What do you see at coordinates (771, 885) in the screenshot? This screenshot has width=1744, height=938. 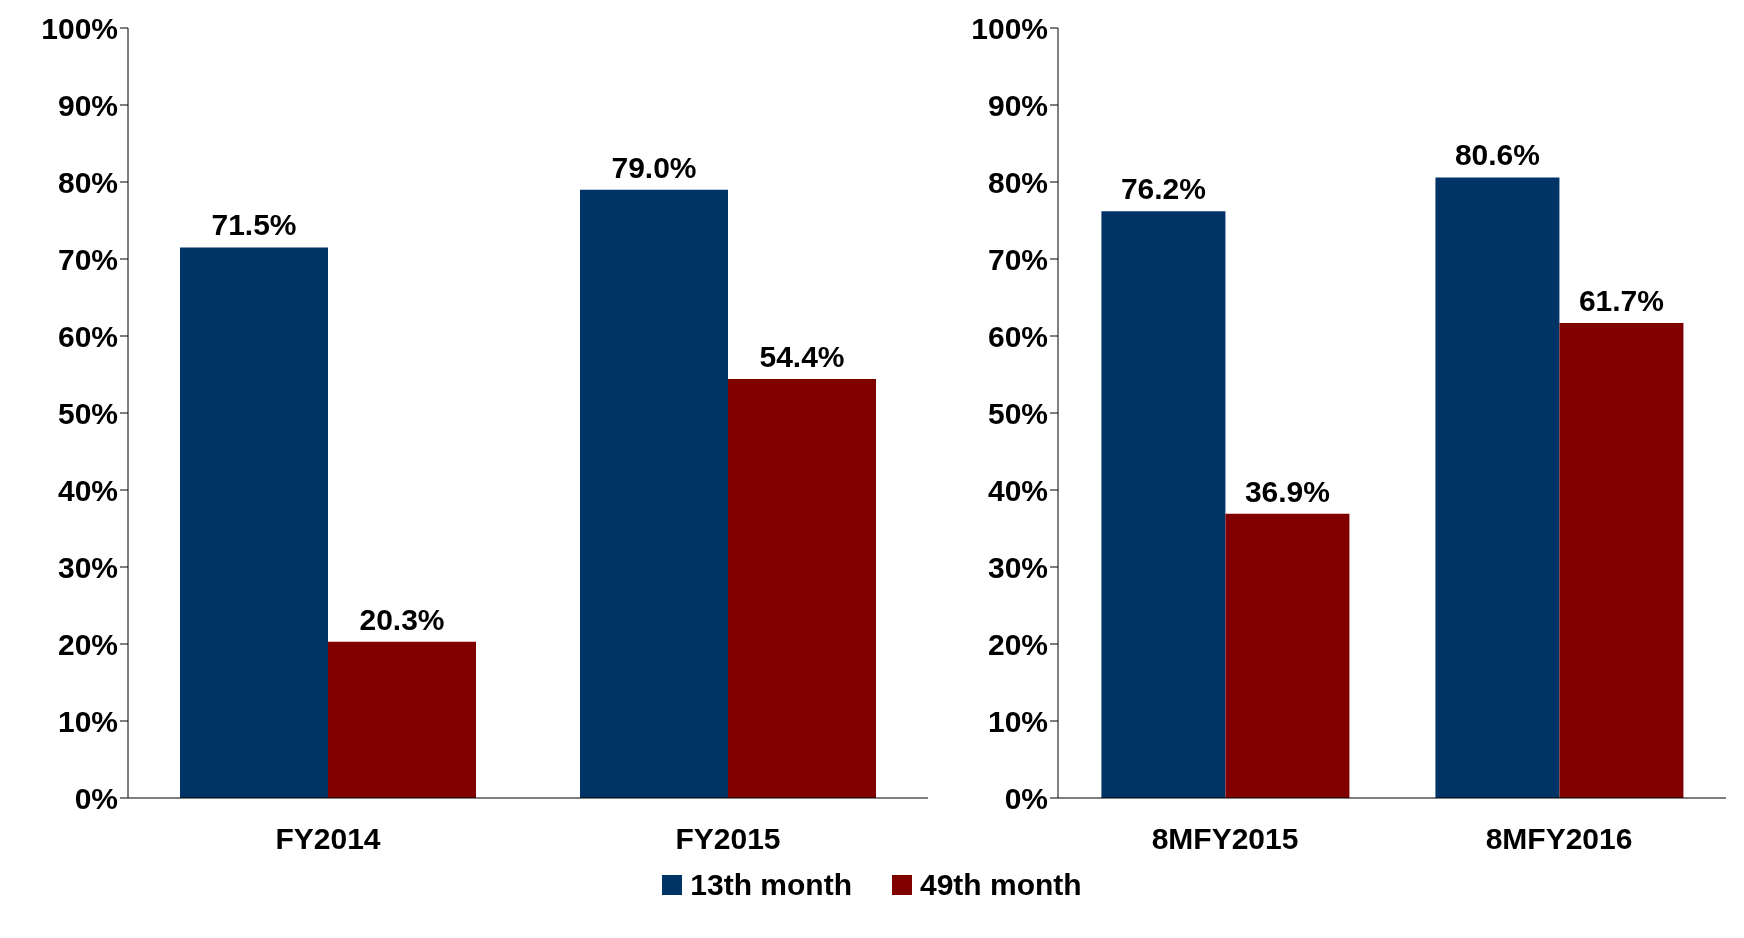 I see `legend-label: 13th month` at bounding box center [771, 885].